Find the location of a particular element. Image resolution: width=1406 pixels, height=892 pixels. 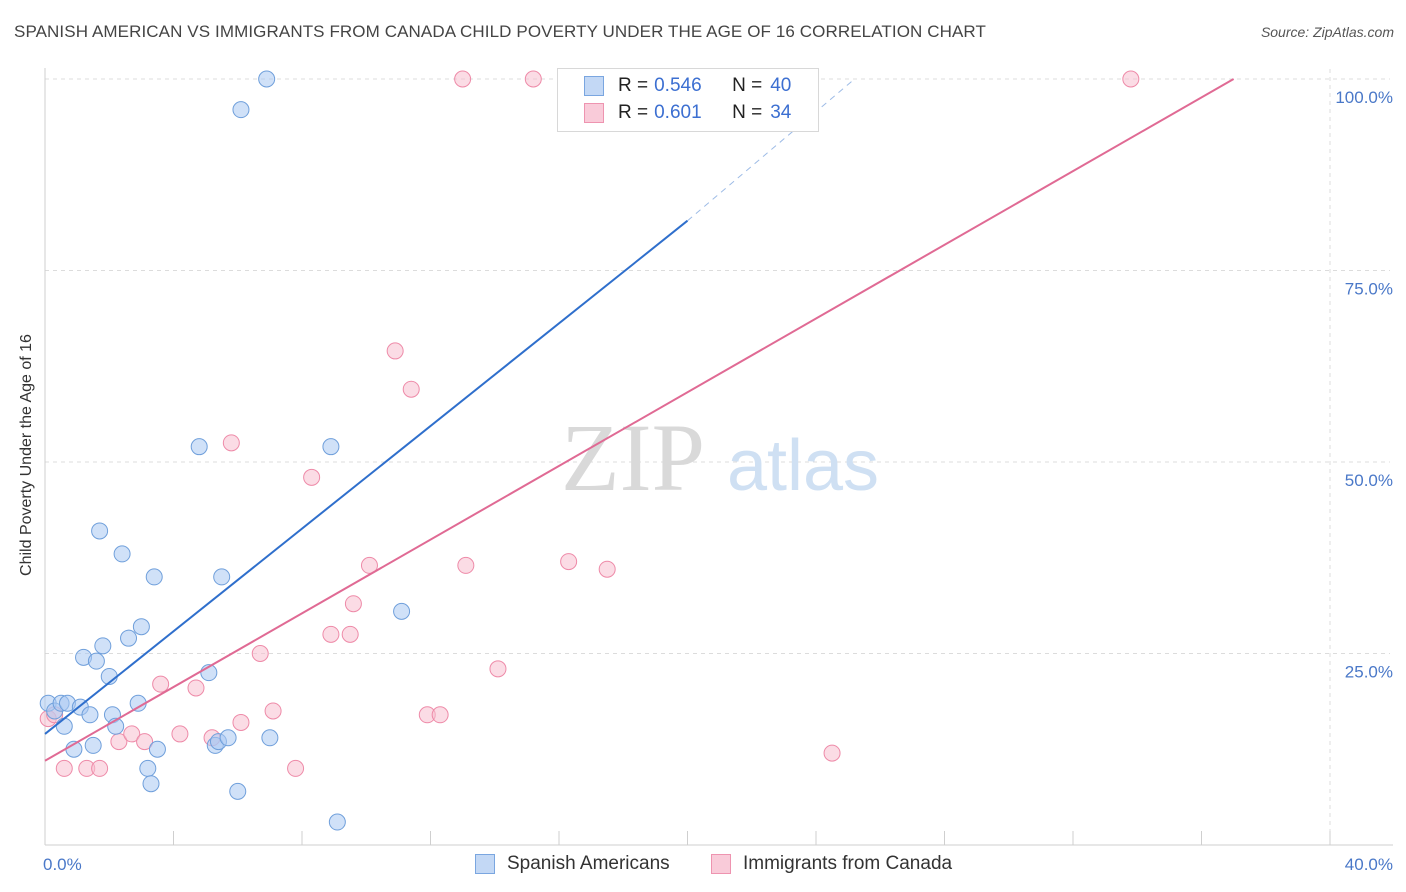

bottom-legend-immigrants-from-canada: Immigrants from Canada is located at coordinates (831, 864).